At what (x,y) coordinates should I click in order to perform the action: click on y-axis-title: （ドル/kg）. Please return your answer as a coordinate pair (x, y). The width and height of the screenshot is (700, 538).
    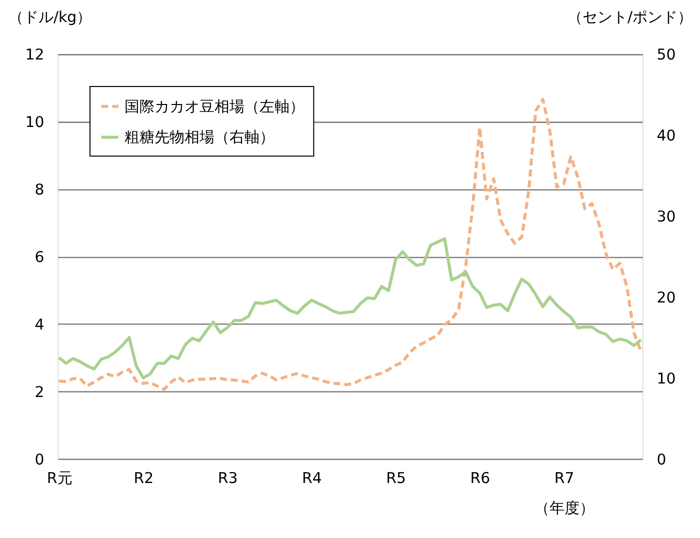
    Looking at the image, I should click on (50, 17).